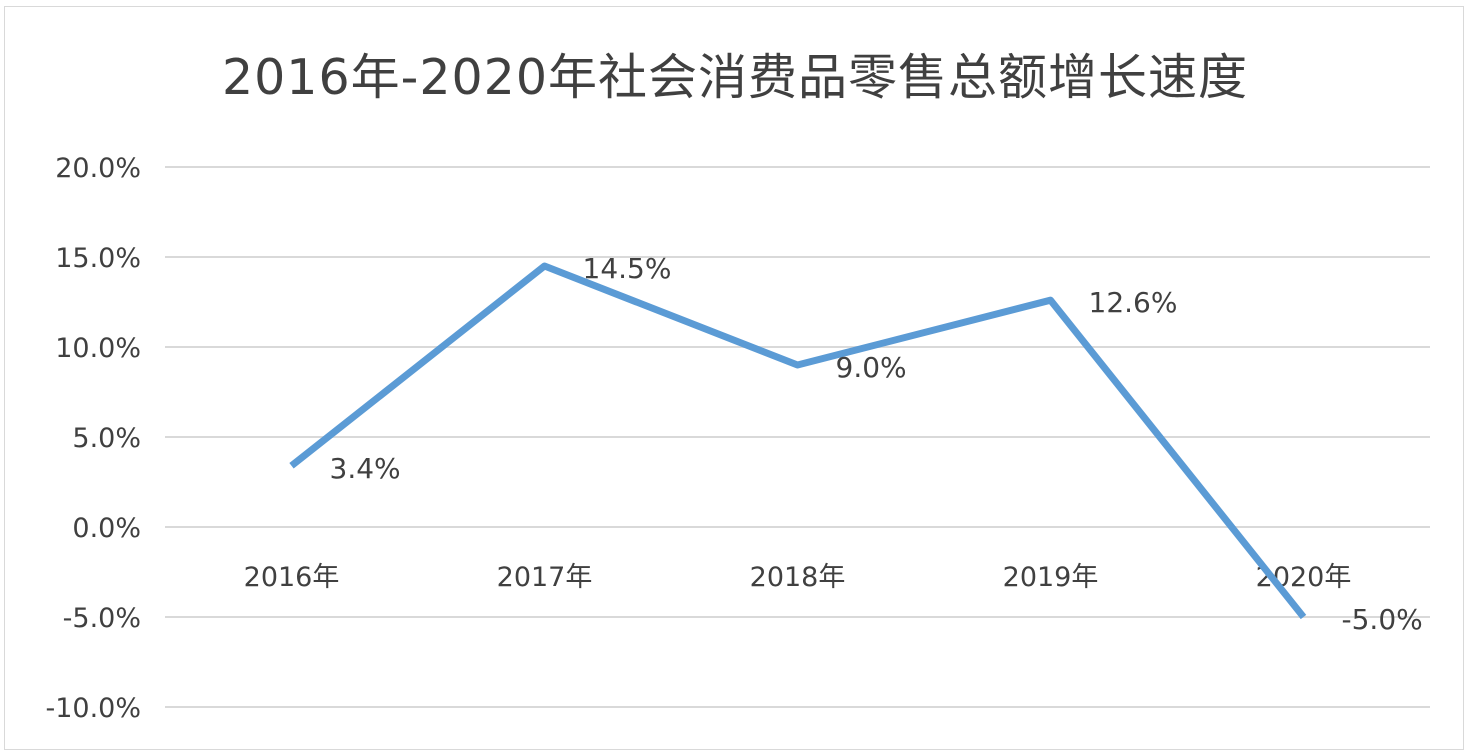 Image resolution: width=1470 pixels, height=755 pixels. Describe the element at coordinates (102, 618) in the screenshot. I see `y-tick-label: -5.0%` at that location.